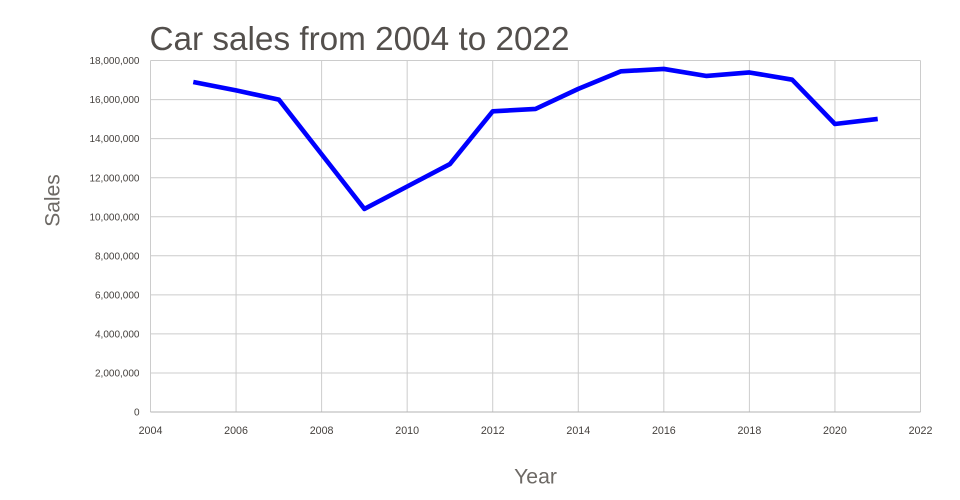 The image size is (960, 500). What do you see at coordinates (114, 139) in the screenshot?
I see `svg-text: 14,000,000` at bounding box center [114, 139].